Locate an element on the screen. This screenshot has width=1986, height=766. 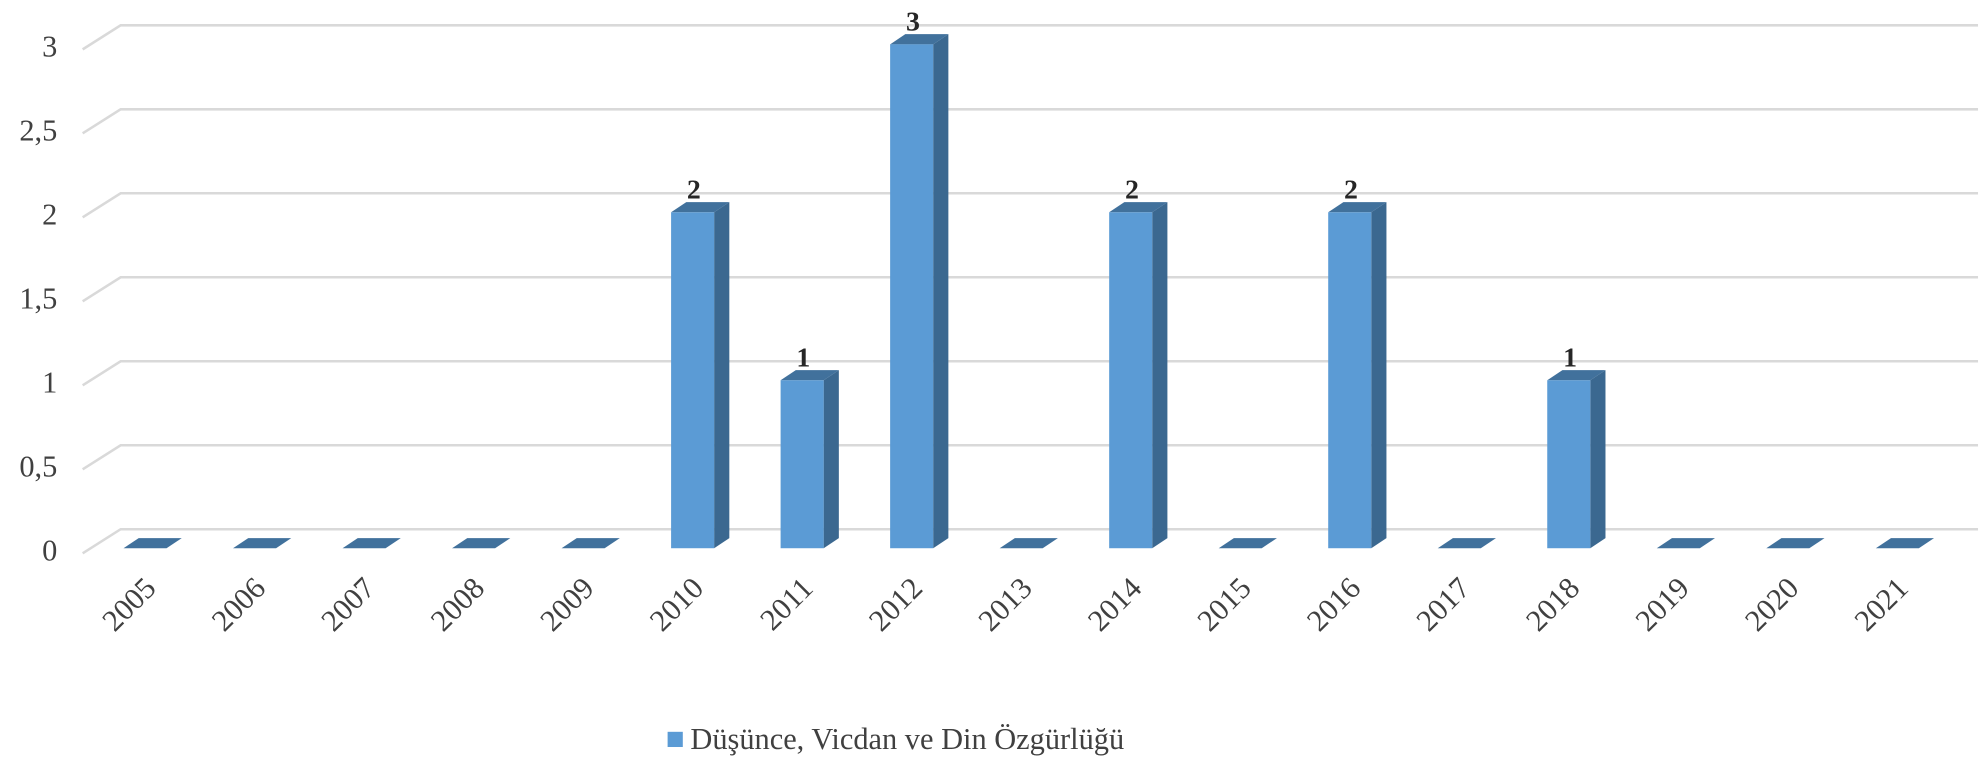
x-tick-label: 2017 is located at coordinates (1443, 604).